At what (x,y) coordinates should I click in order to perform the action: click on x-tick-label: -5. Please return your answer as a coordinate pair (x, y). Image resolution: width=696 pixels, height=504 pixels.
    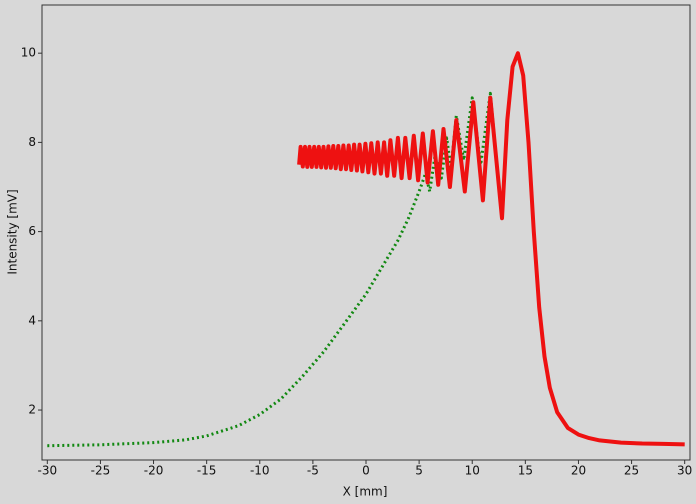
    Looking at the image, I should click on (313, 471).